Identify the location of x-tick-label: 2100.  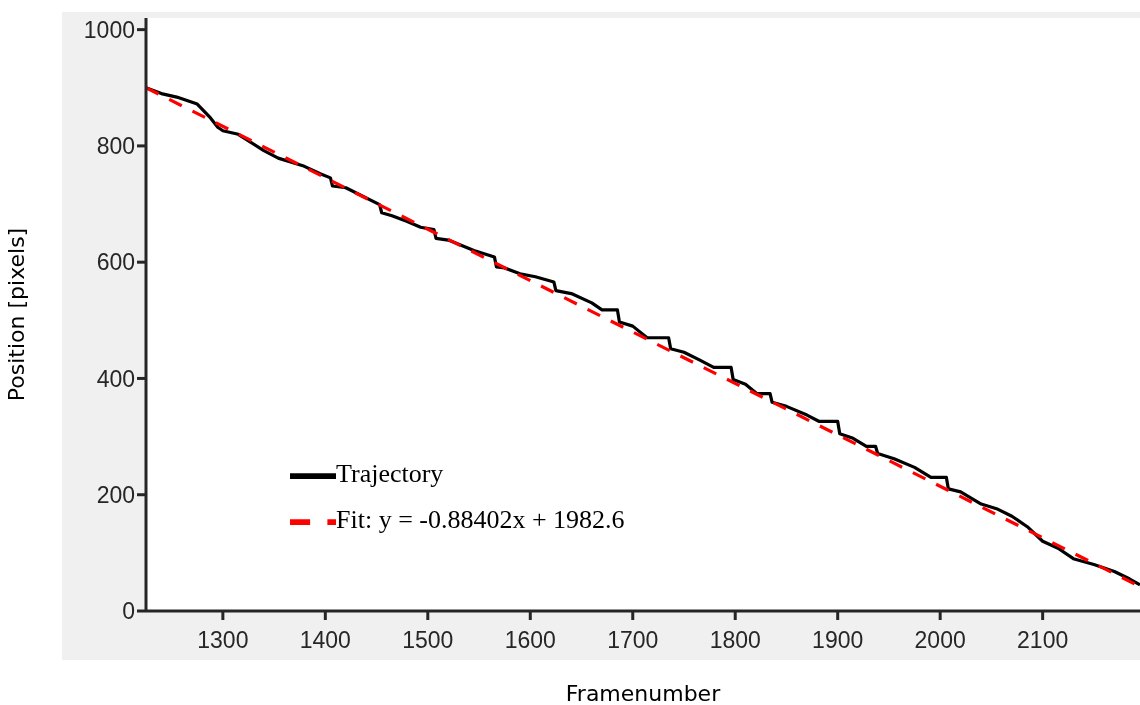
(1043, 640).